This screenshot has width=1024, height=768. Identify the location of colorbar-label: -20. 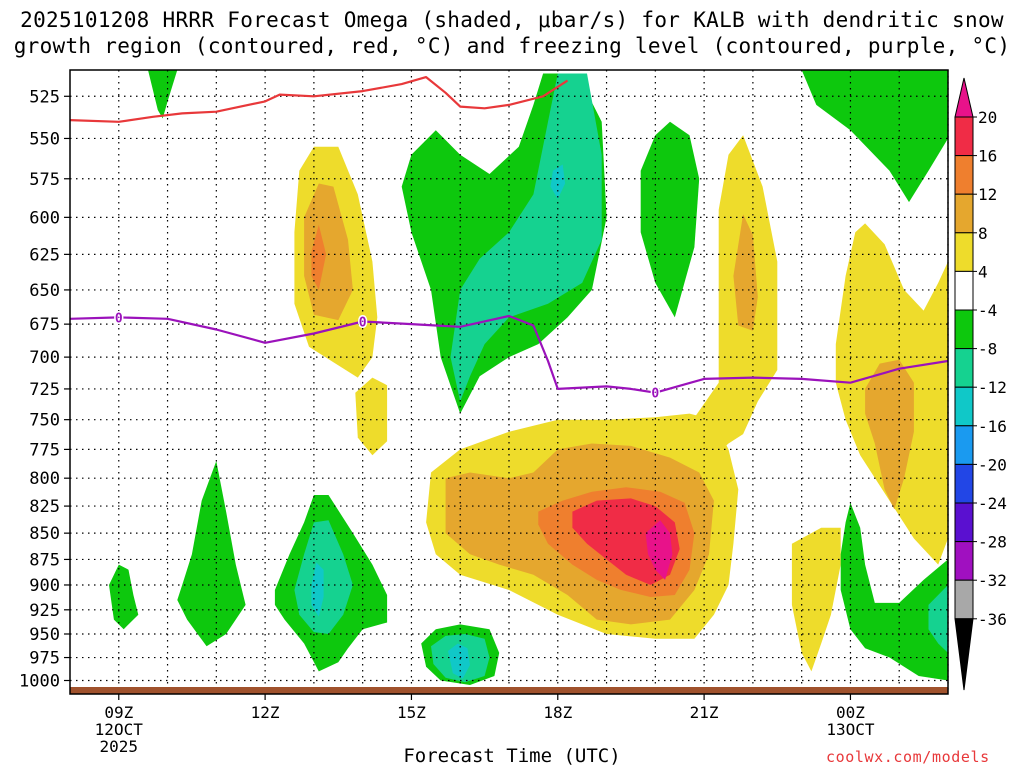
(992, 464).